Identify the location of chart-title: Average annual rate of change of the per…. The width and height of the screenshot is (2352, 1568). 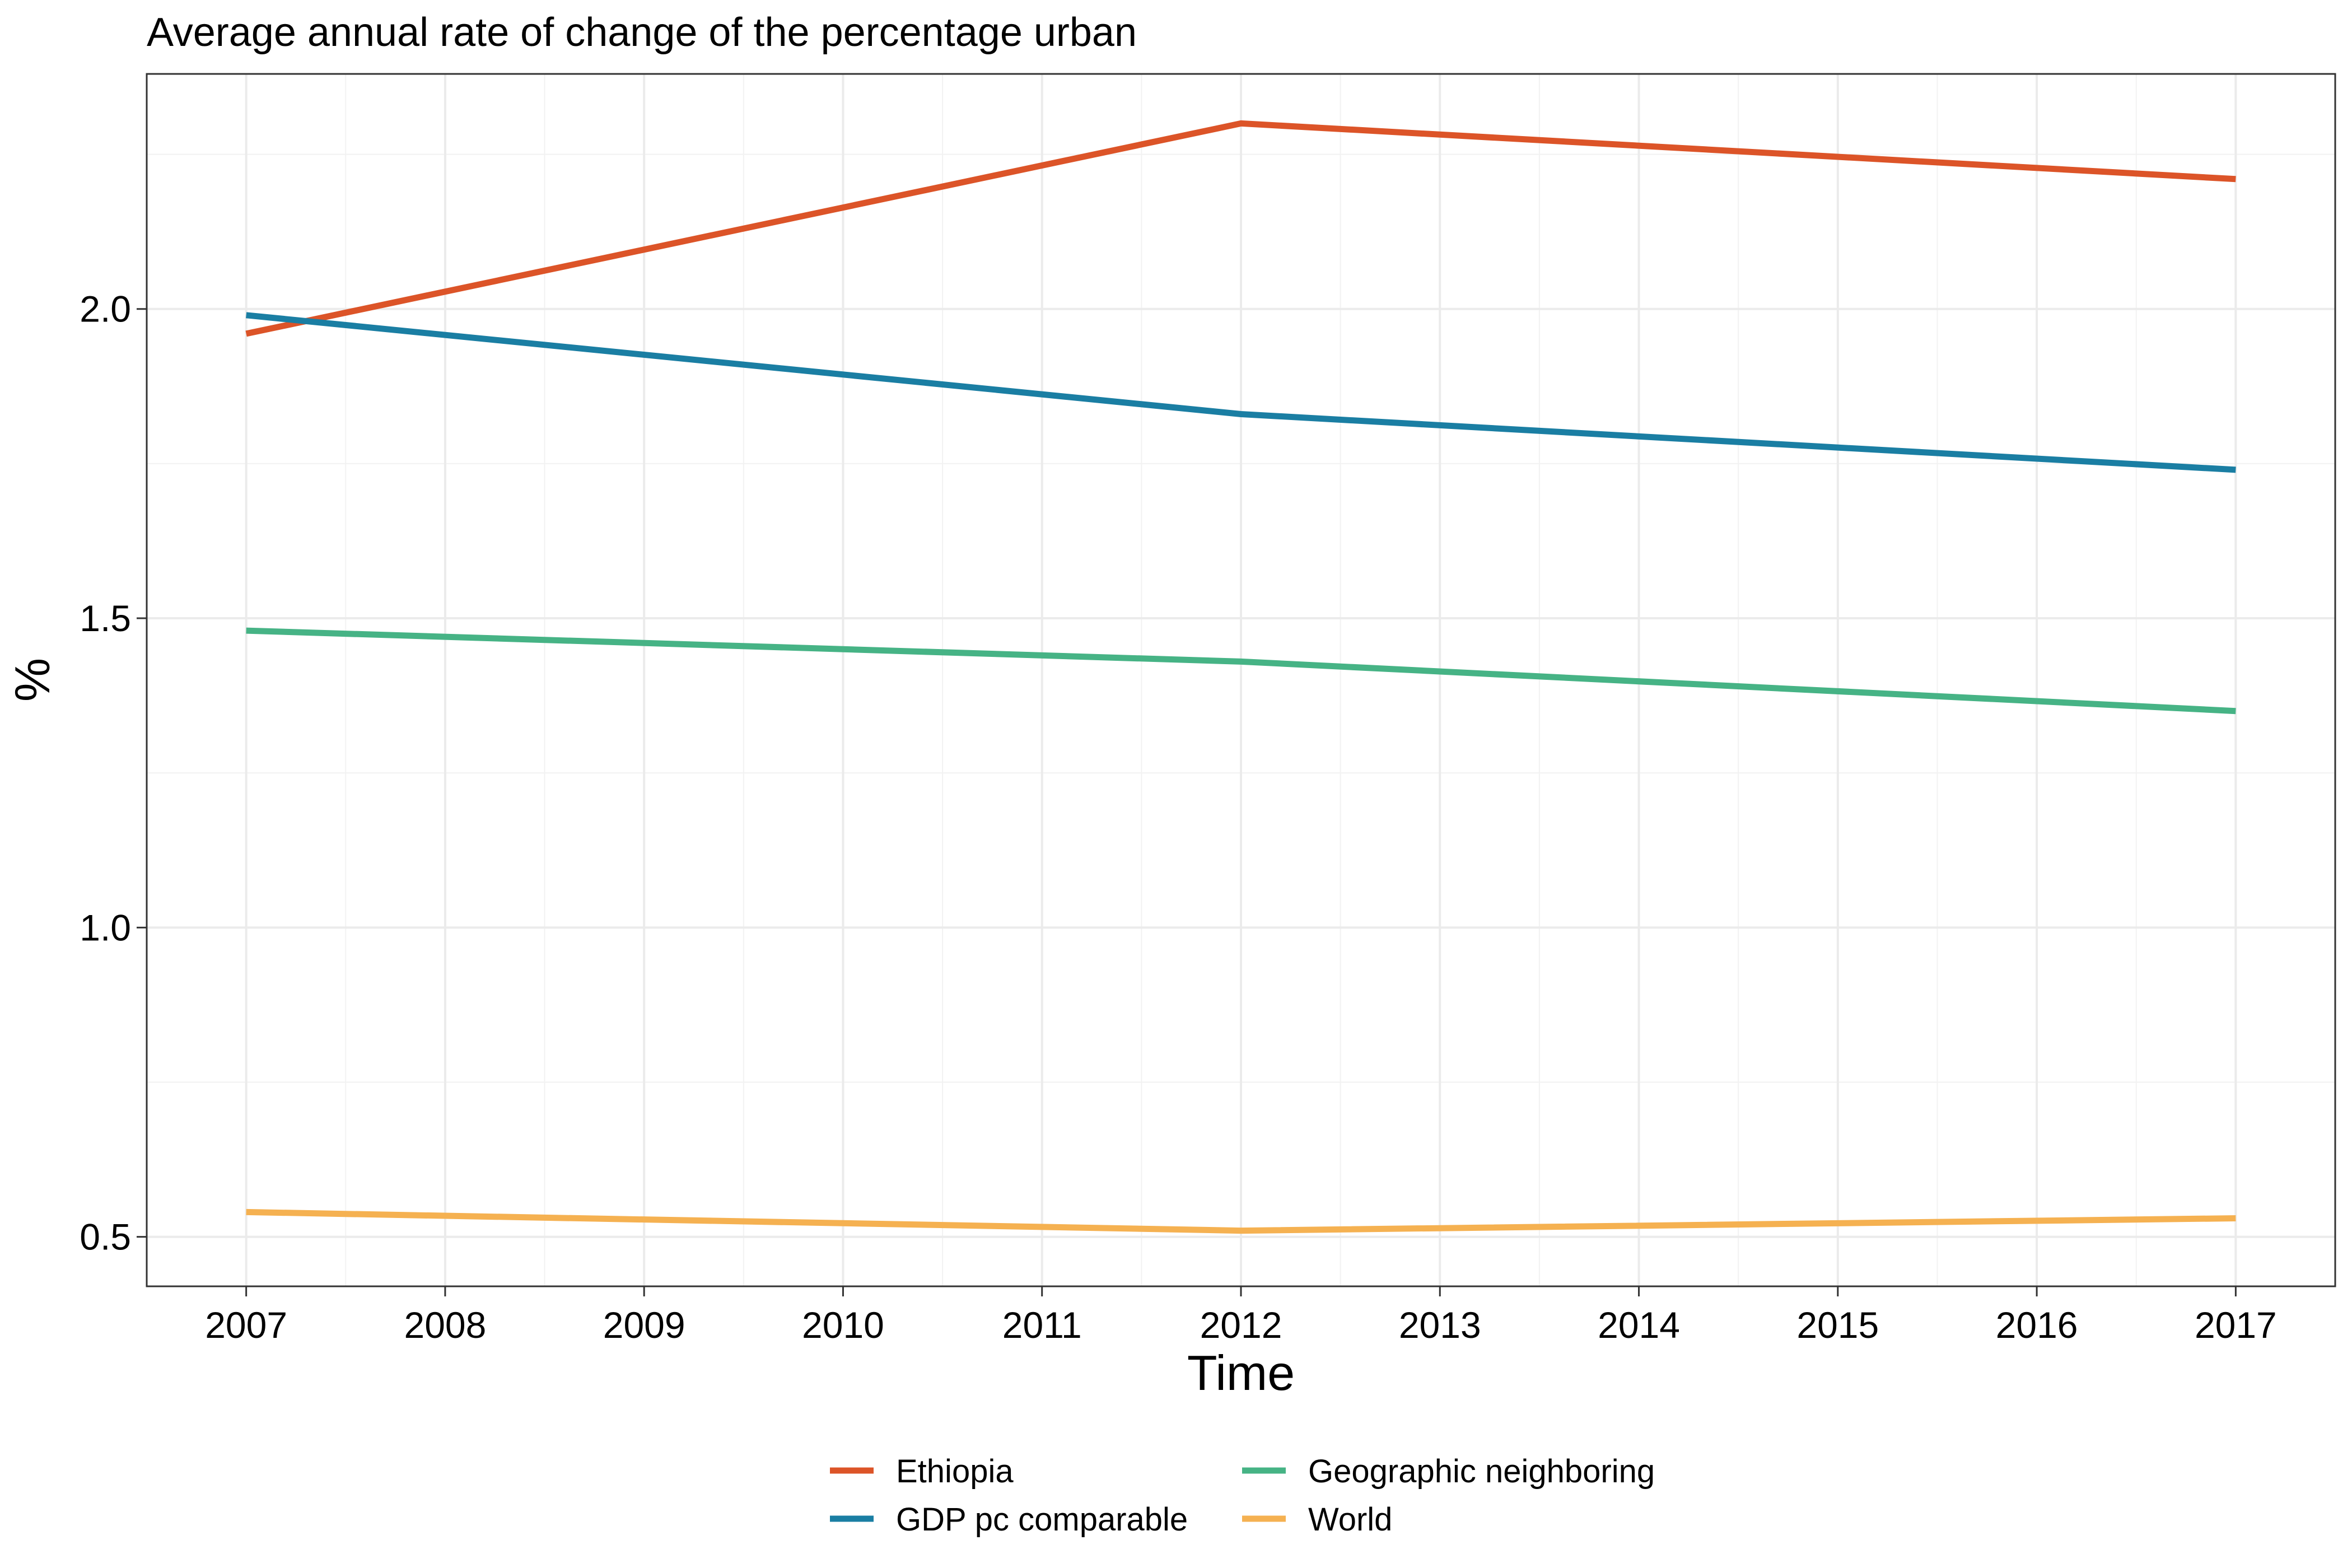
(642, 33).